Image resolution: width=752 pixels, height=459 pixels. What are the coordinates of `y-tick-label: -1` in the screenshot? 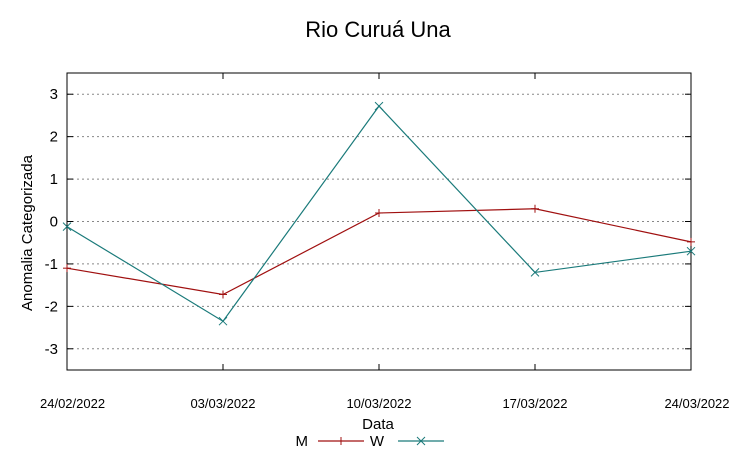 It's located at (51, 264).